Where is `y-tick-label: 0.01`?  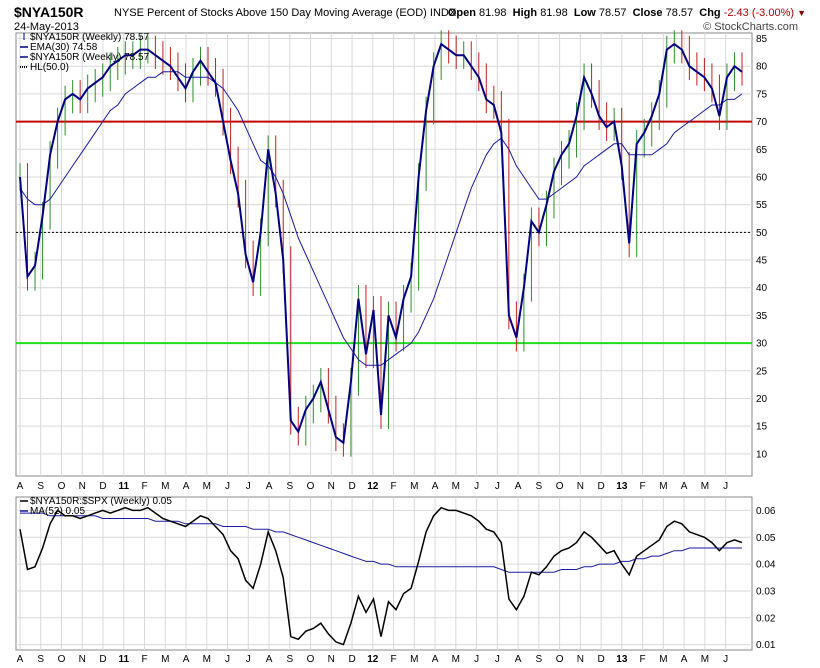 y-tick-label: 0.01 is located at coordinates (766, 645).